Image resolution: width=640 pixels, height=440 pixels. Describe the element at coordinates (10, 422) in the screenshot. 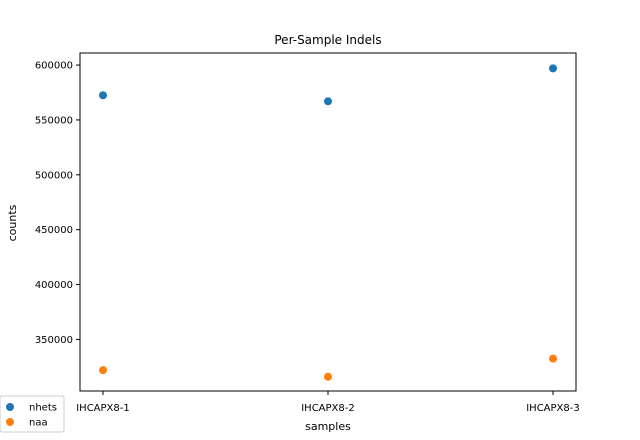

I see `legend-marker-naa` at that location.